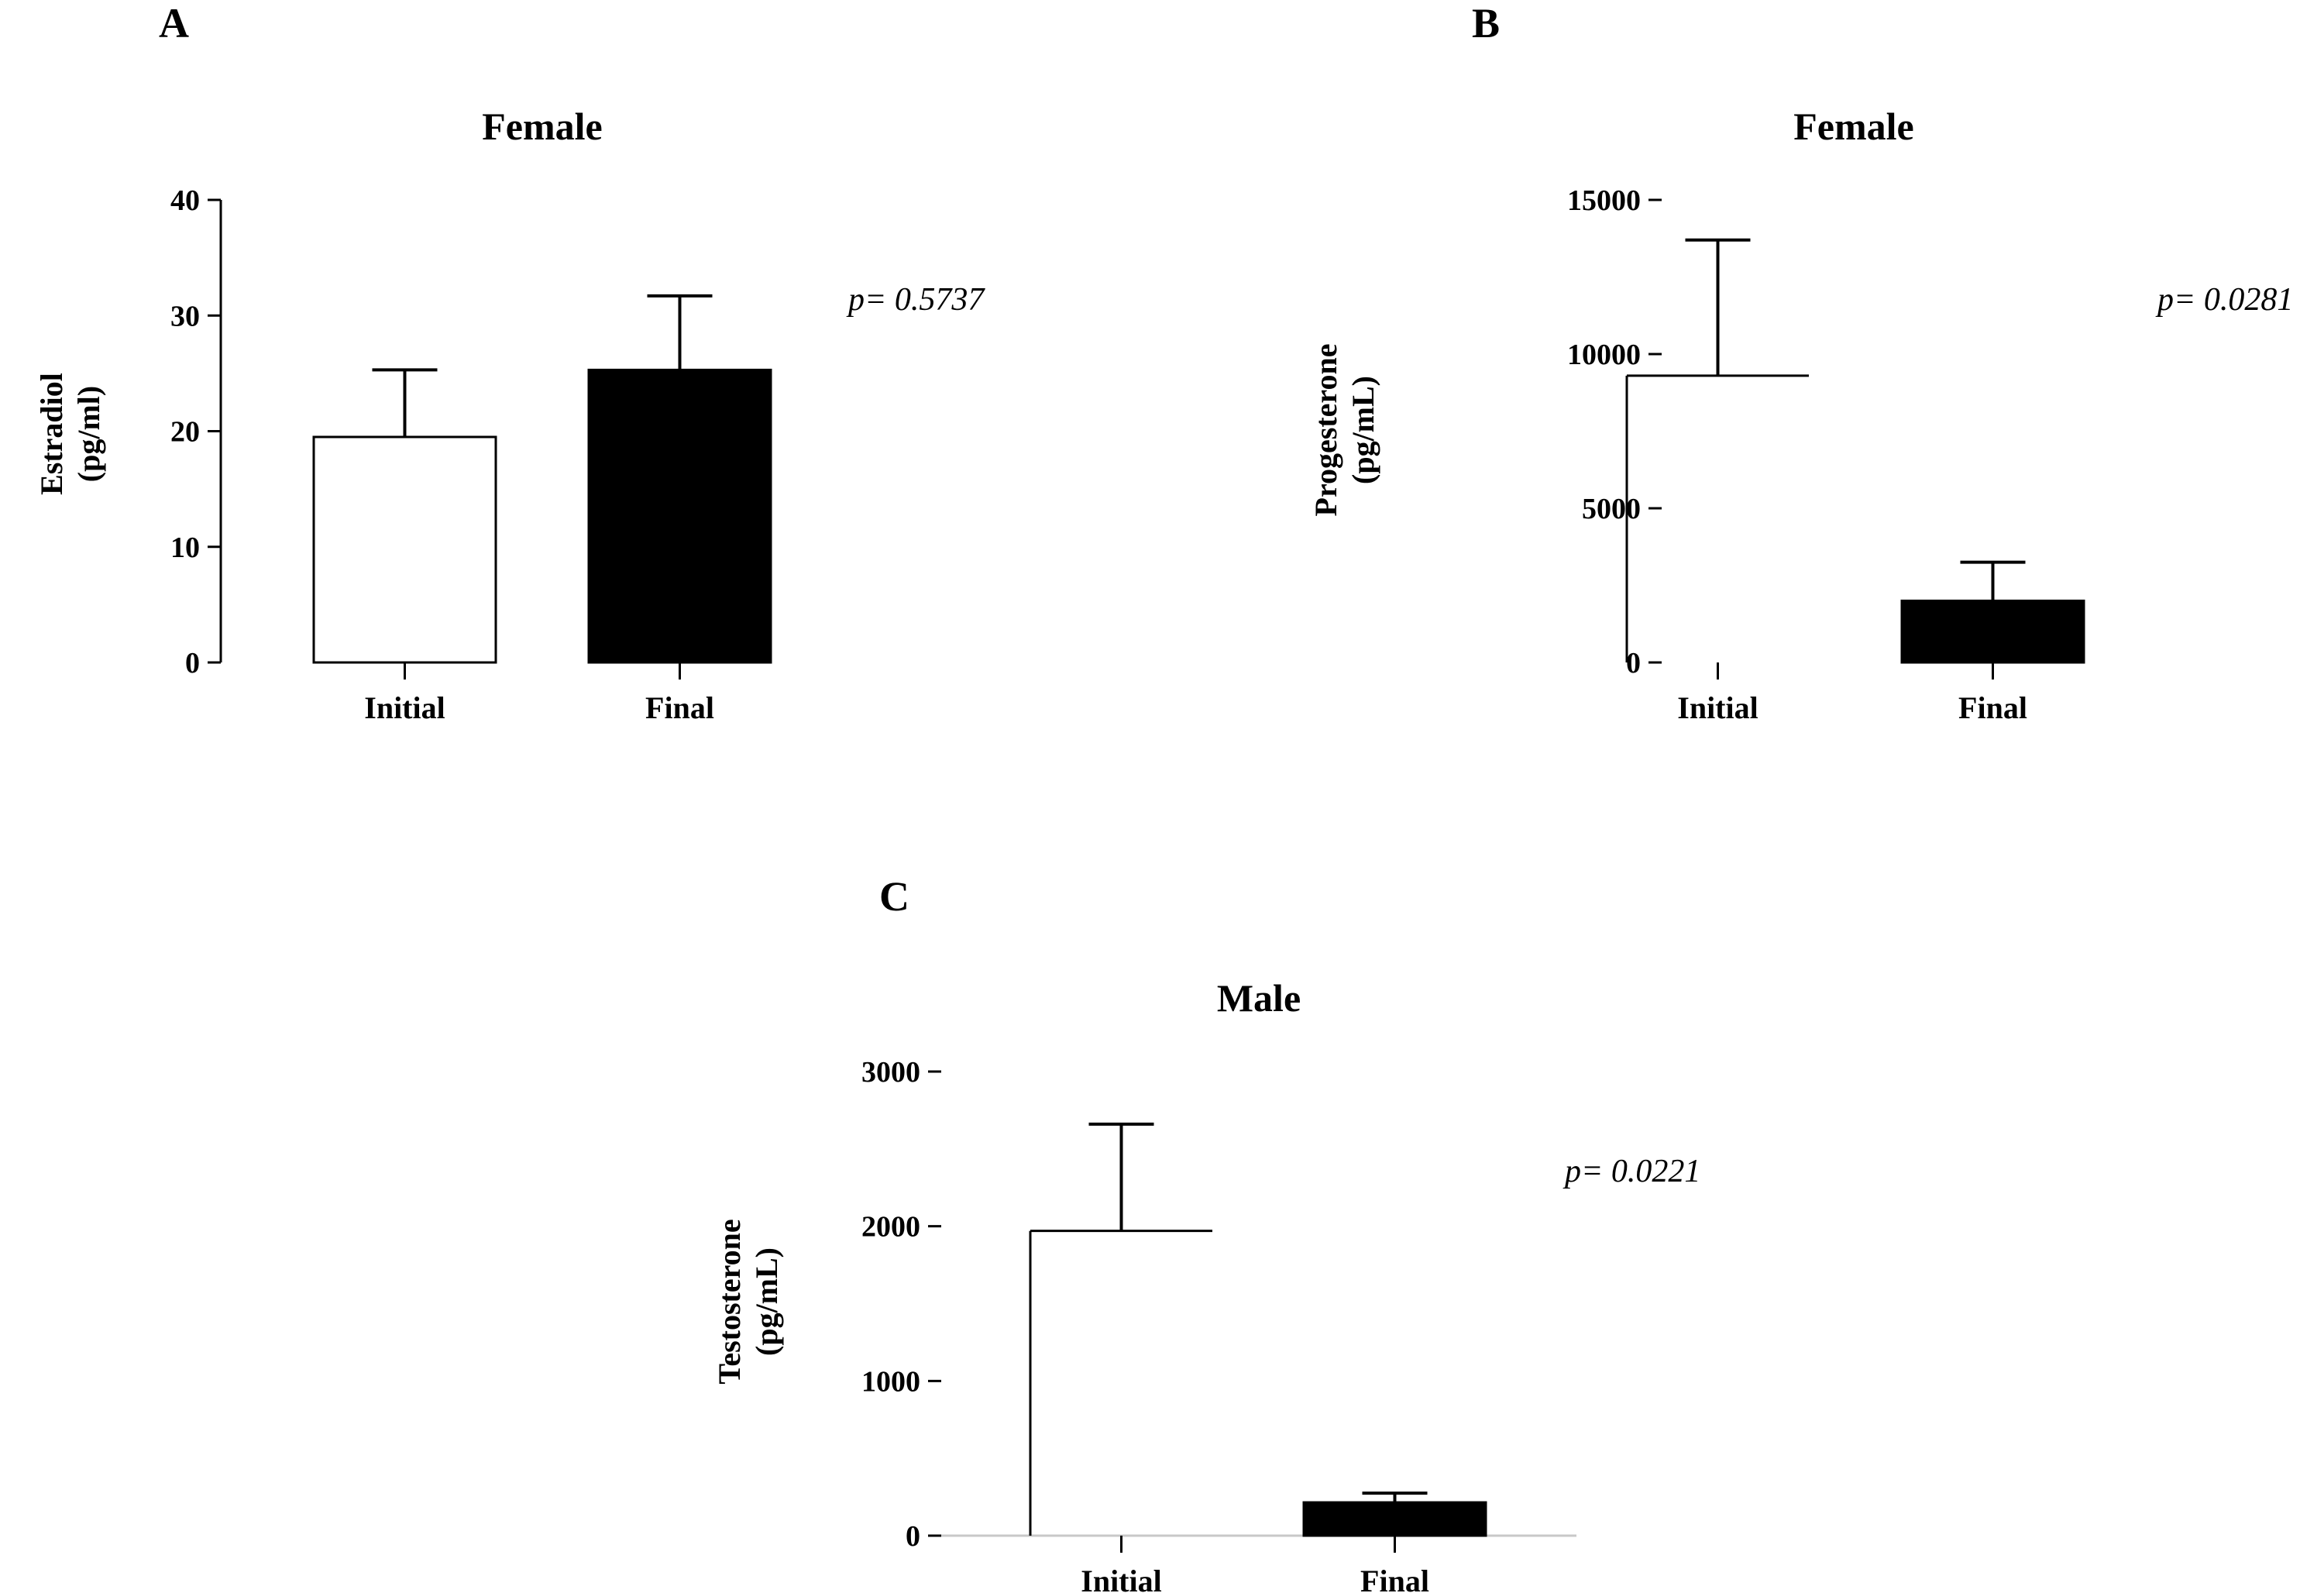 This screenshot has width=2324, height=1593. Describe the element at coordinates (890, 1227) in the screenshot. I see `y-tick-label: 2000` at that location.